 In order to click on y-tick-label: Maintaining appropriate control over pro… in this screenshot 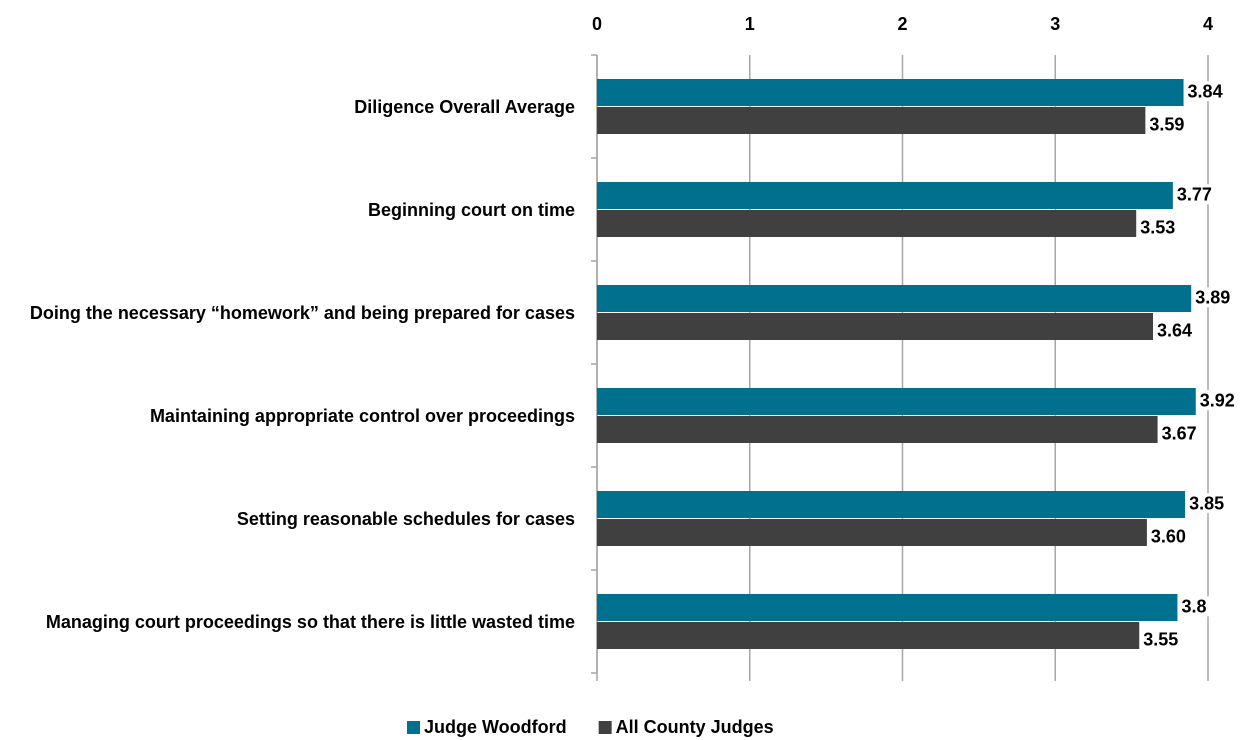, I will do `click(362, 415)`.